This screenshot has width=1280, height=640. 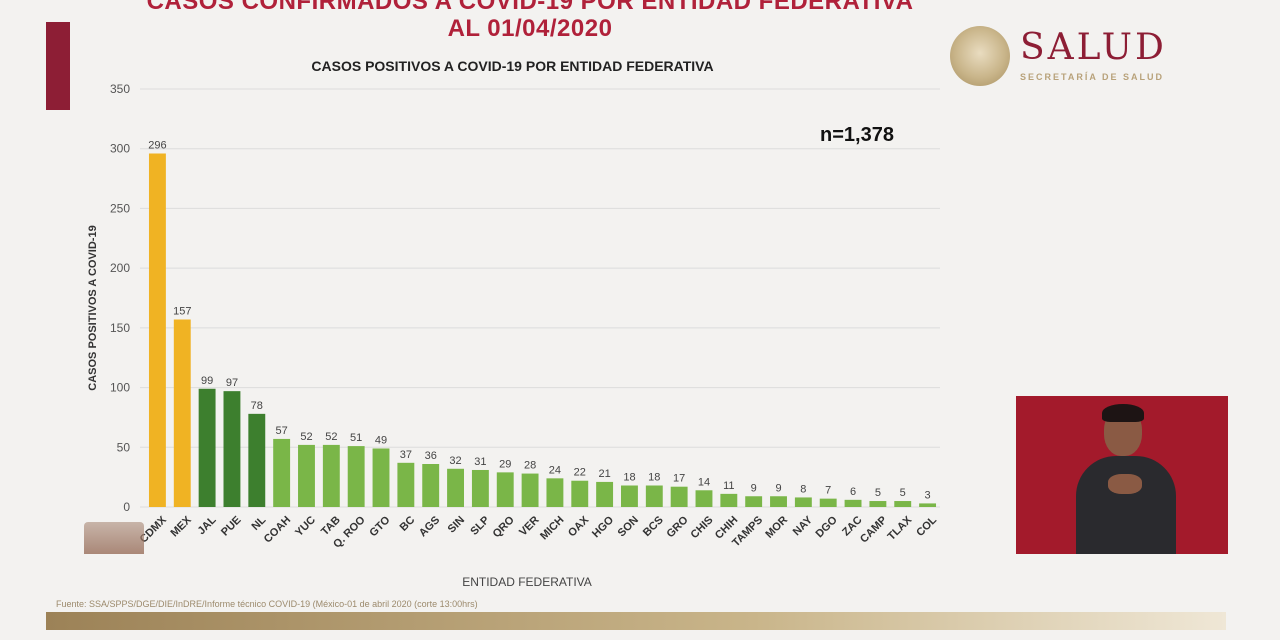 I want to click on category-label: GTO, so click(x=380, y=527).